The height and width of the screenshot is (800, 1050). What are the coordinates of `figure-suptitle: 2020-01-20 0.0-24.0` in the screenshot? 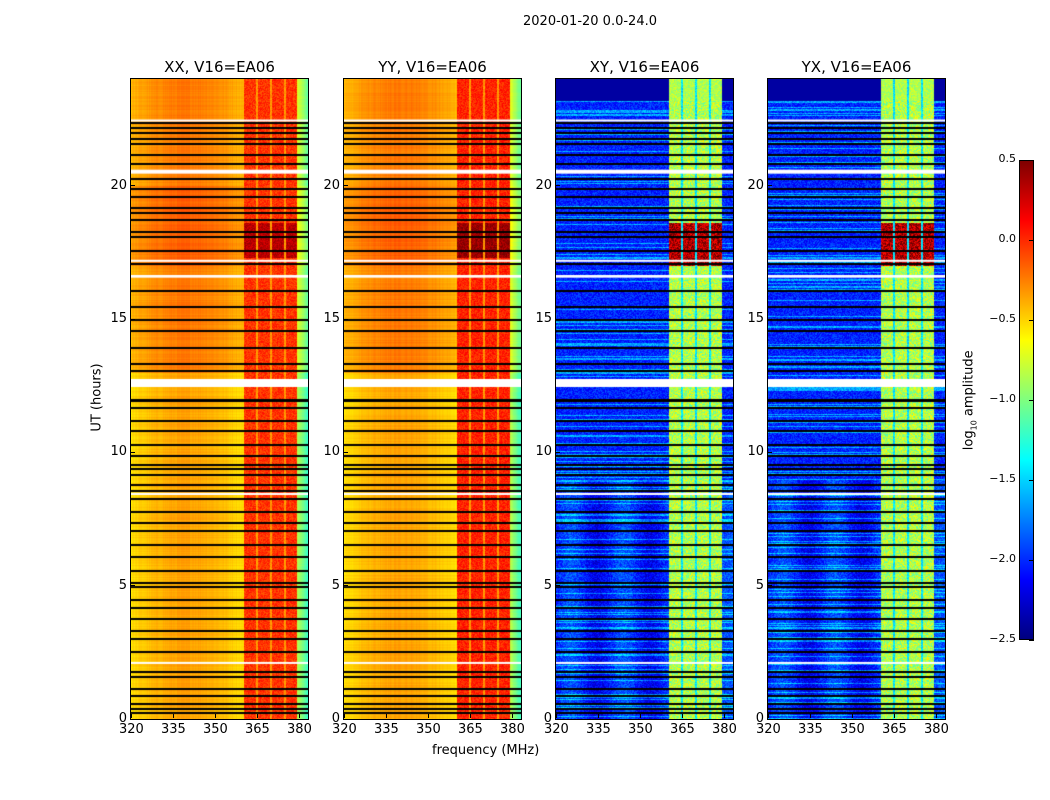 It's located at (590, 21).